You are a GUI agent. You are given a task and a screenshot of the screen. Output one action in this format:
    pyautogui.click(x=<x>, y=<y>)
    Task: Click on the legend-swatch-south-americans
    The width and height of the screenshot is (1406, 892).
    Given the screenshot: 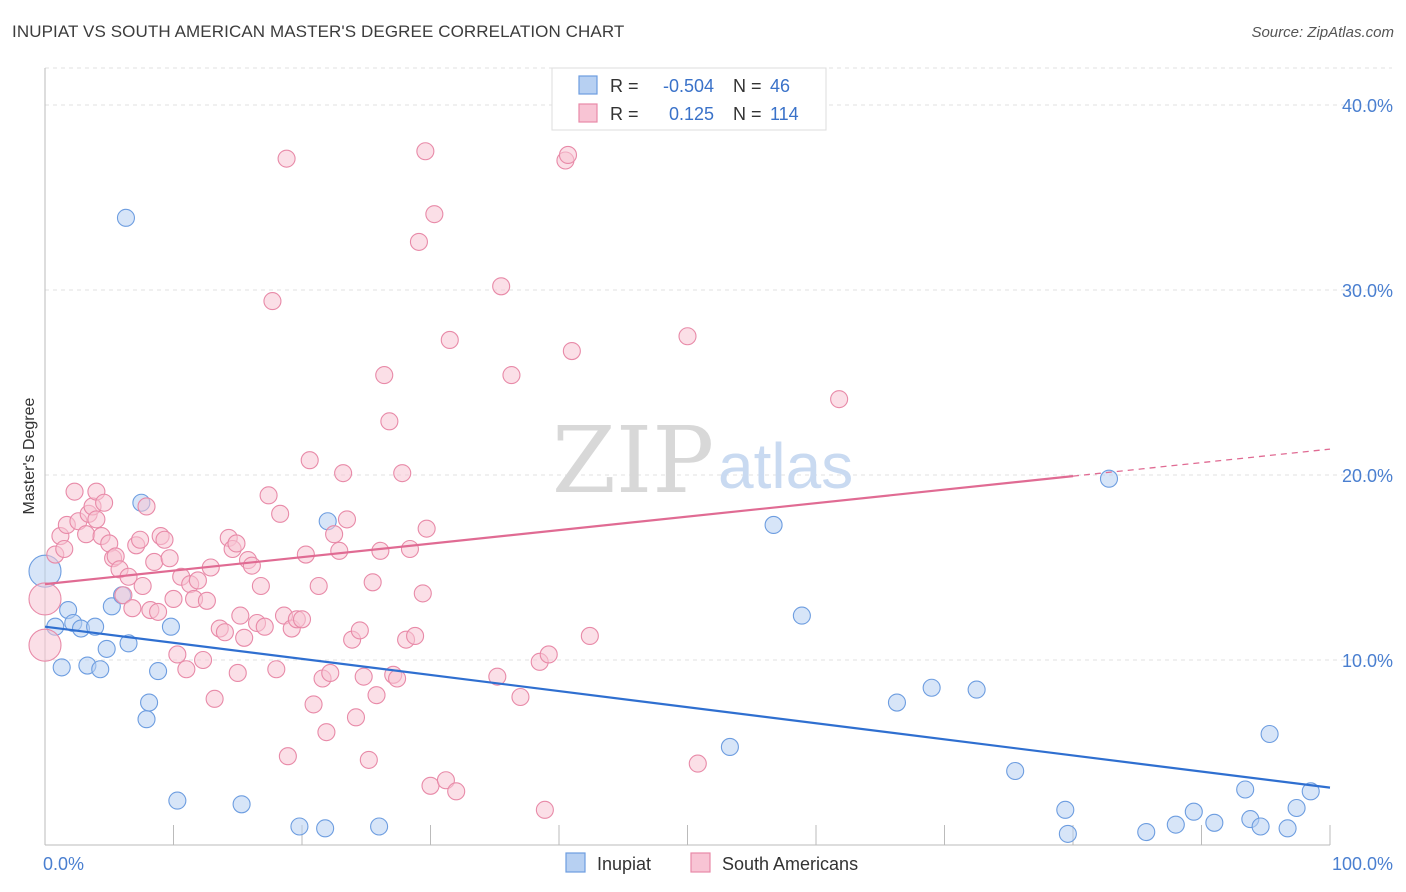 What is the action you would take?
    pyautogui.click(x=588, y=113)
    